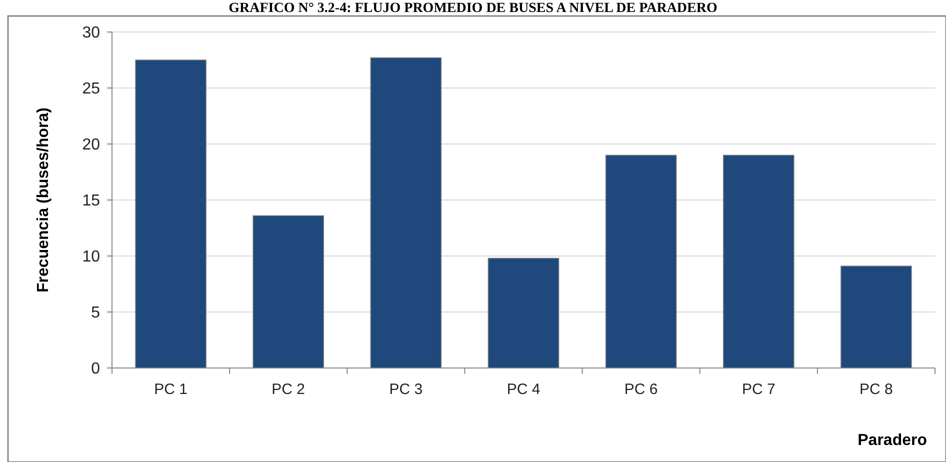 This screenshot has height=462, width=946. I want to click on y-tick-label: 5, so click(95, 313).